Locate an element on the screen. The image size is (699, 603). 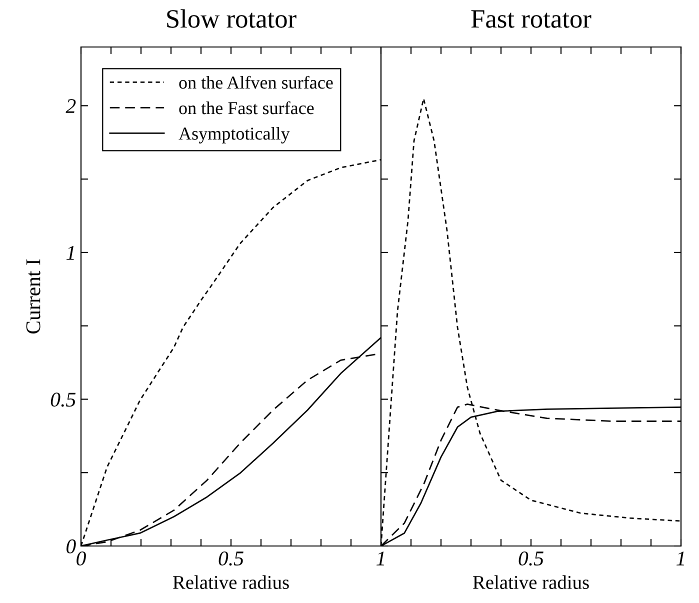
chart-title: Slow rotator is located at coordinates (231, 18).